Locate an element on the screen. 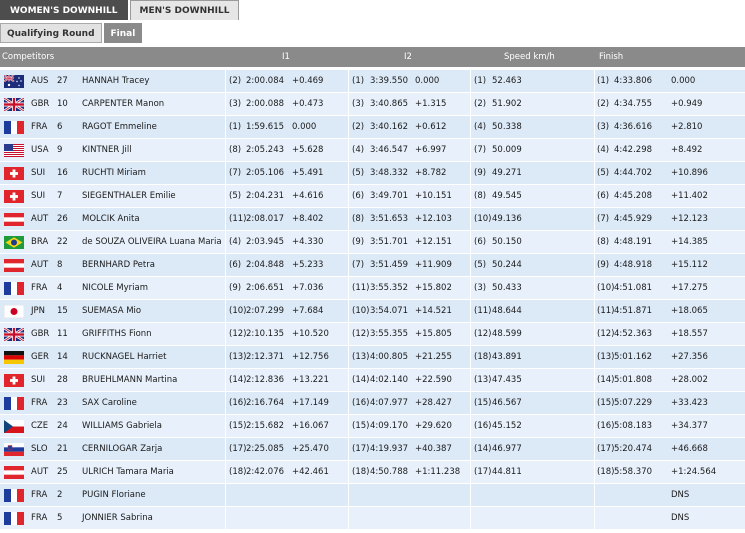 This screenshot has width=745, height=533. cell-i2-rank: (11) is located at coordinates (361, 288).